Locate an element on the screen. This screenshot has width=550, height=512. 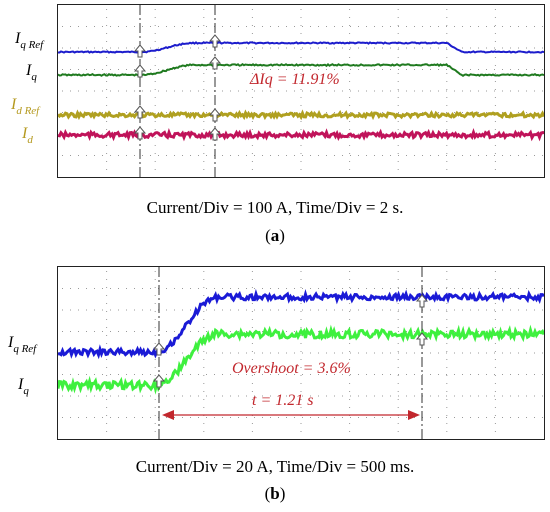
trace-iq is located at coordinates (301, 359).